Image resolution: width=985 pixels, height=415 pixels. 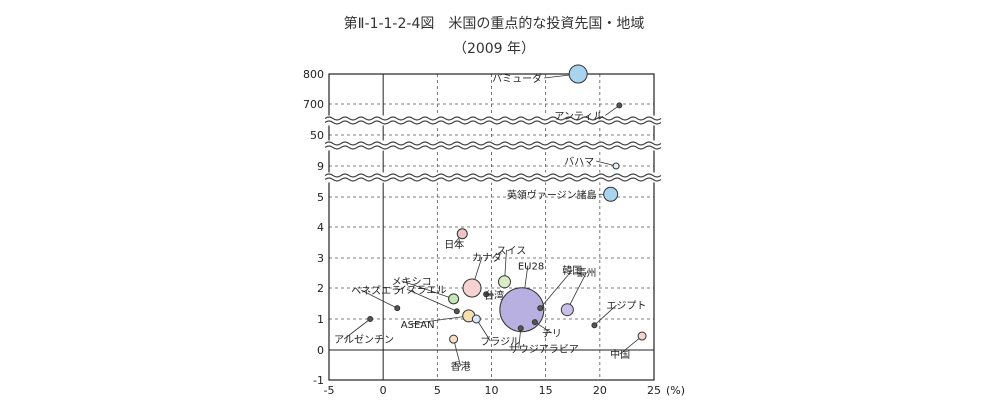 I want to click on y-tick-label: 700, so click(x=313, y=104).